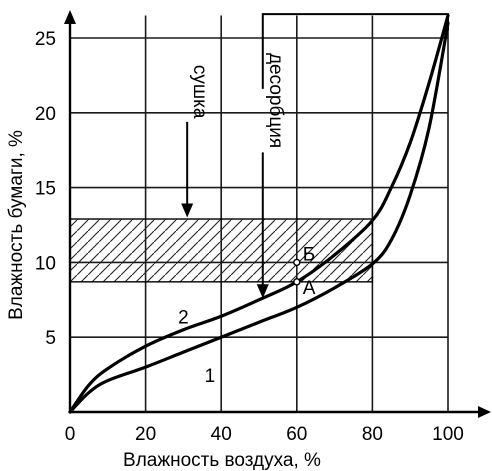 The width and height of the screenshot is (492, 471). Describe the element at coordinates (221, 434) in the screenshot. I see `x-tick-label-40: 40` at that location.